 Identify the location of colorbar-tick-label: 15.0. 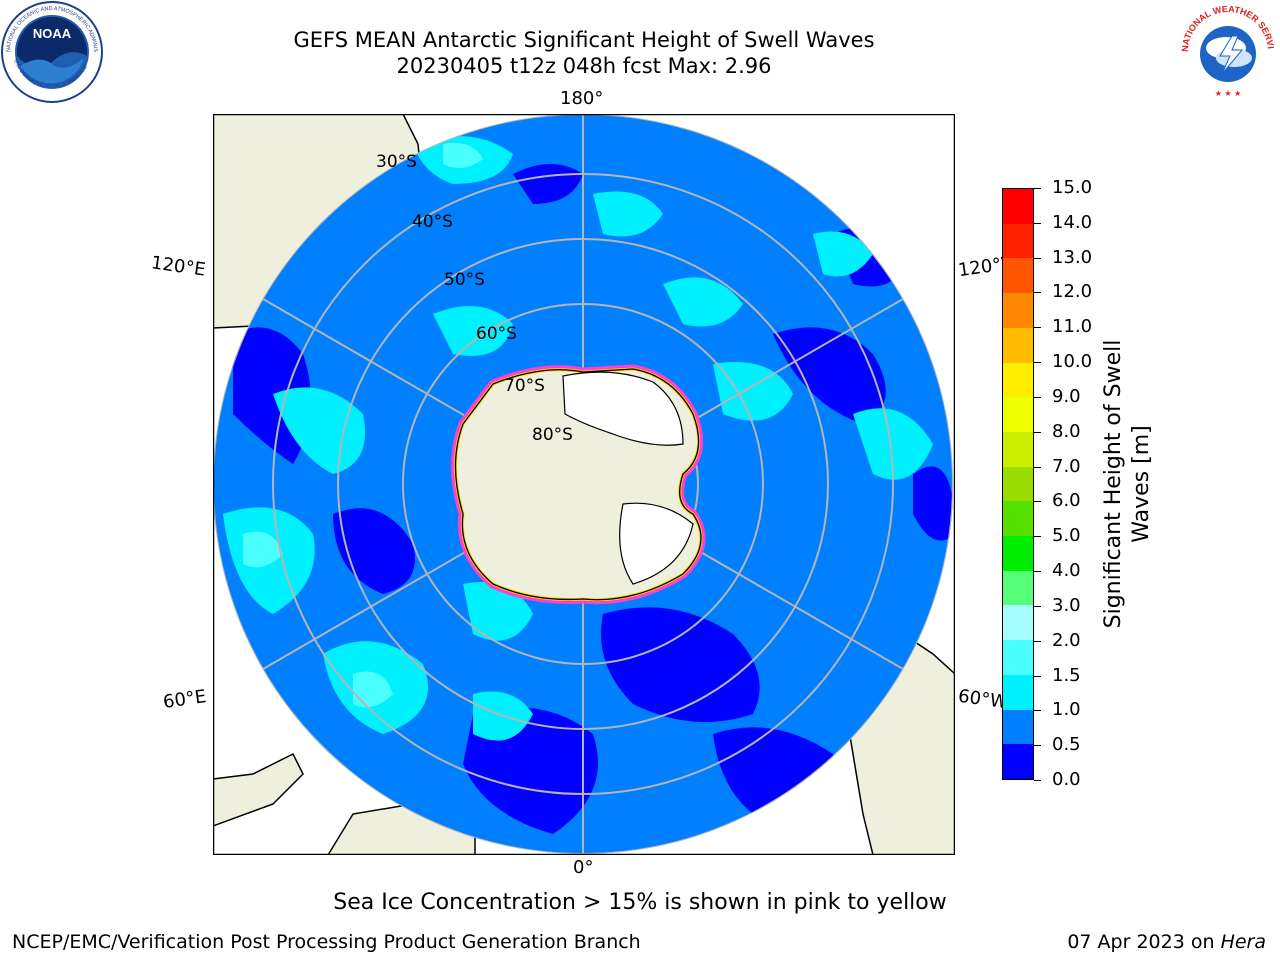
(1072, 187).